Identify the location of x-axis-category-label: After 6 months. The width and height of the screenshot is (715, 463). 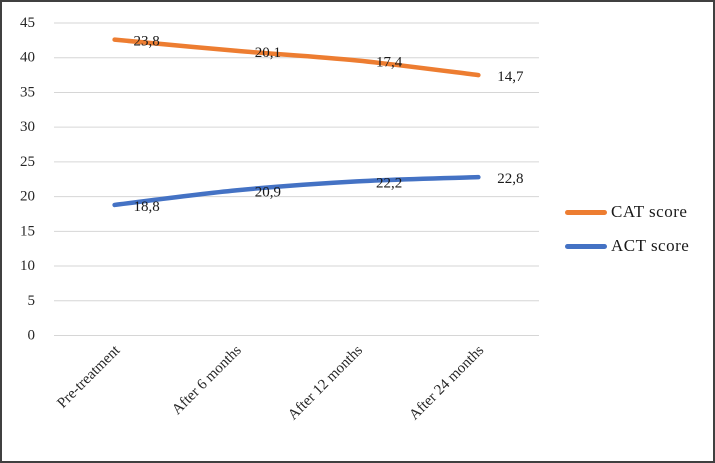
(207, 380).